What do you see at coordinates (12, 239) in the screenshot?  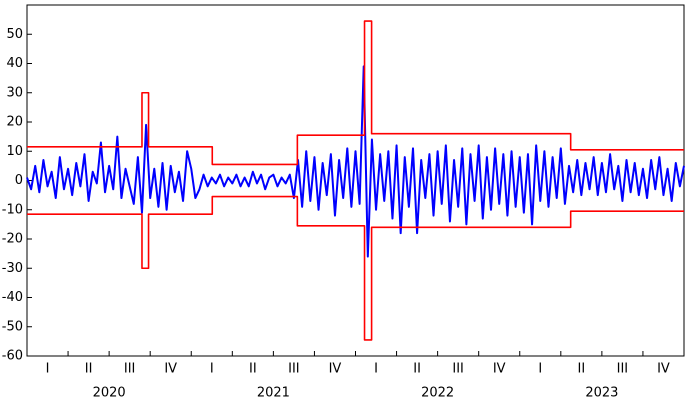 I see `y-tick-label: -20` at bounding box center [12, 239].